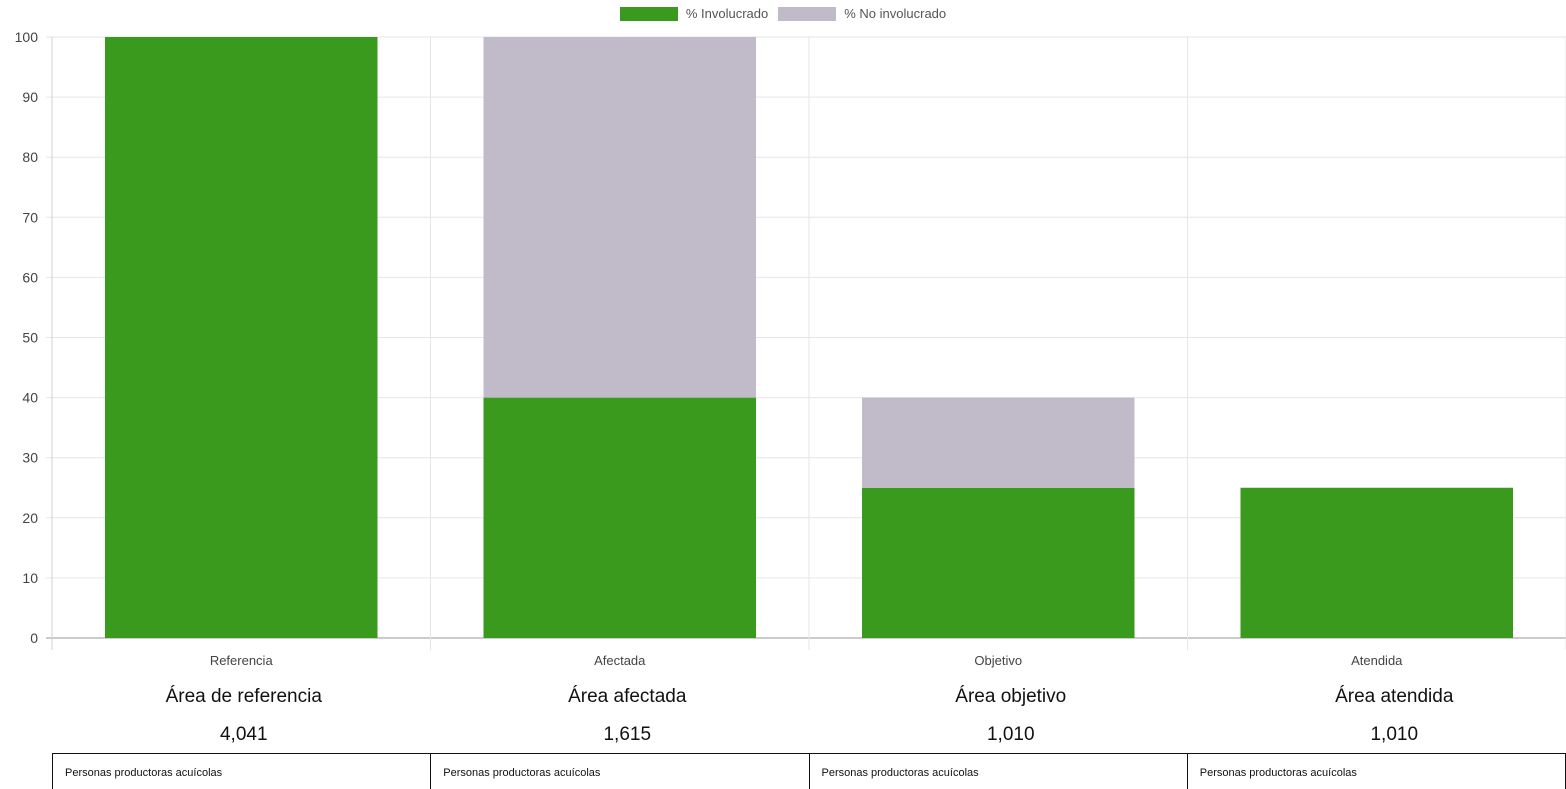 Image resolution: width=1566 pixels, height=789 pixels. What do you see at coordinates (1394, 696) in the screenshot?
I see `area-title-atendida: Área atendida` at bounding box center [1394, 696].